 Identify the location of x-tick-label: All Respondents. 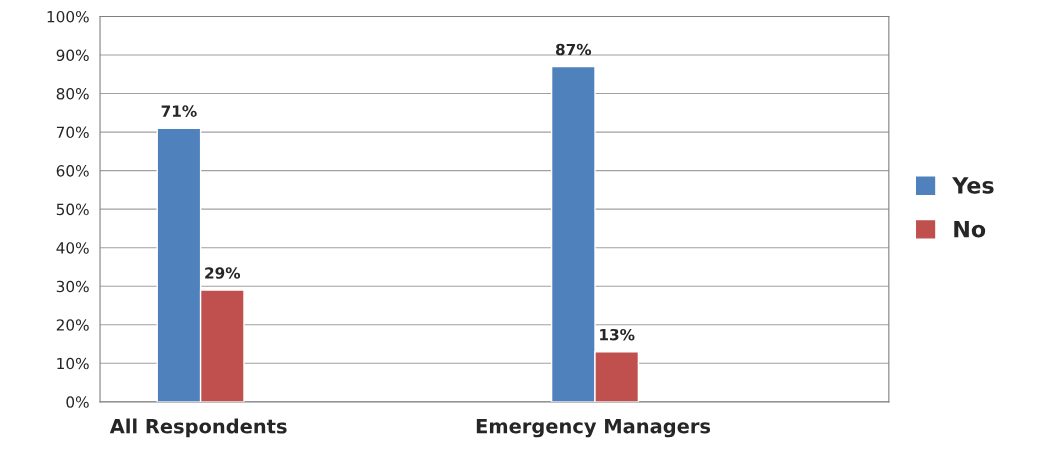
(198, 428).